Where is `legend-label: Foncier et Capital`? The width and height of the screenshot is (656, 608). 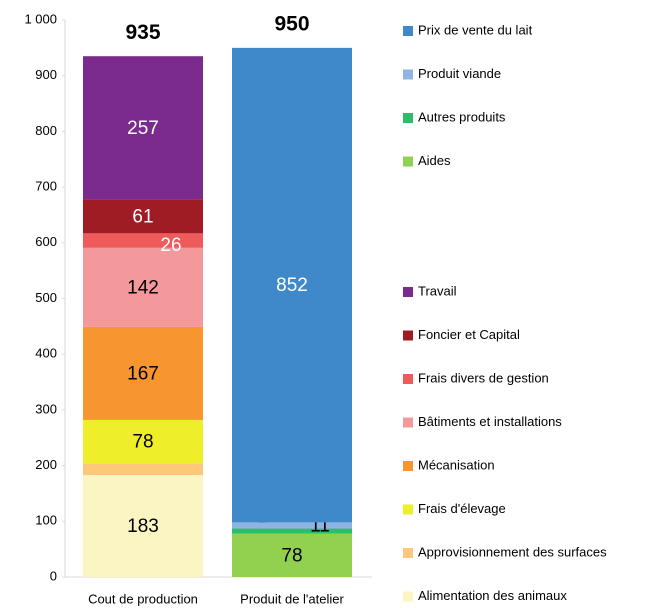
legend-label: Foncier et Capital is located at coordinates (469, 334).